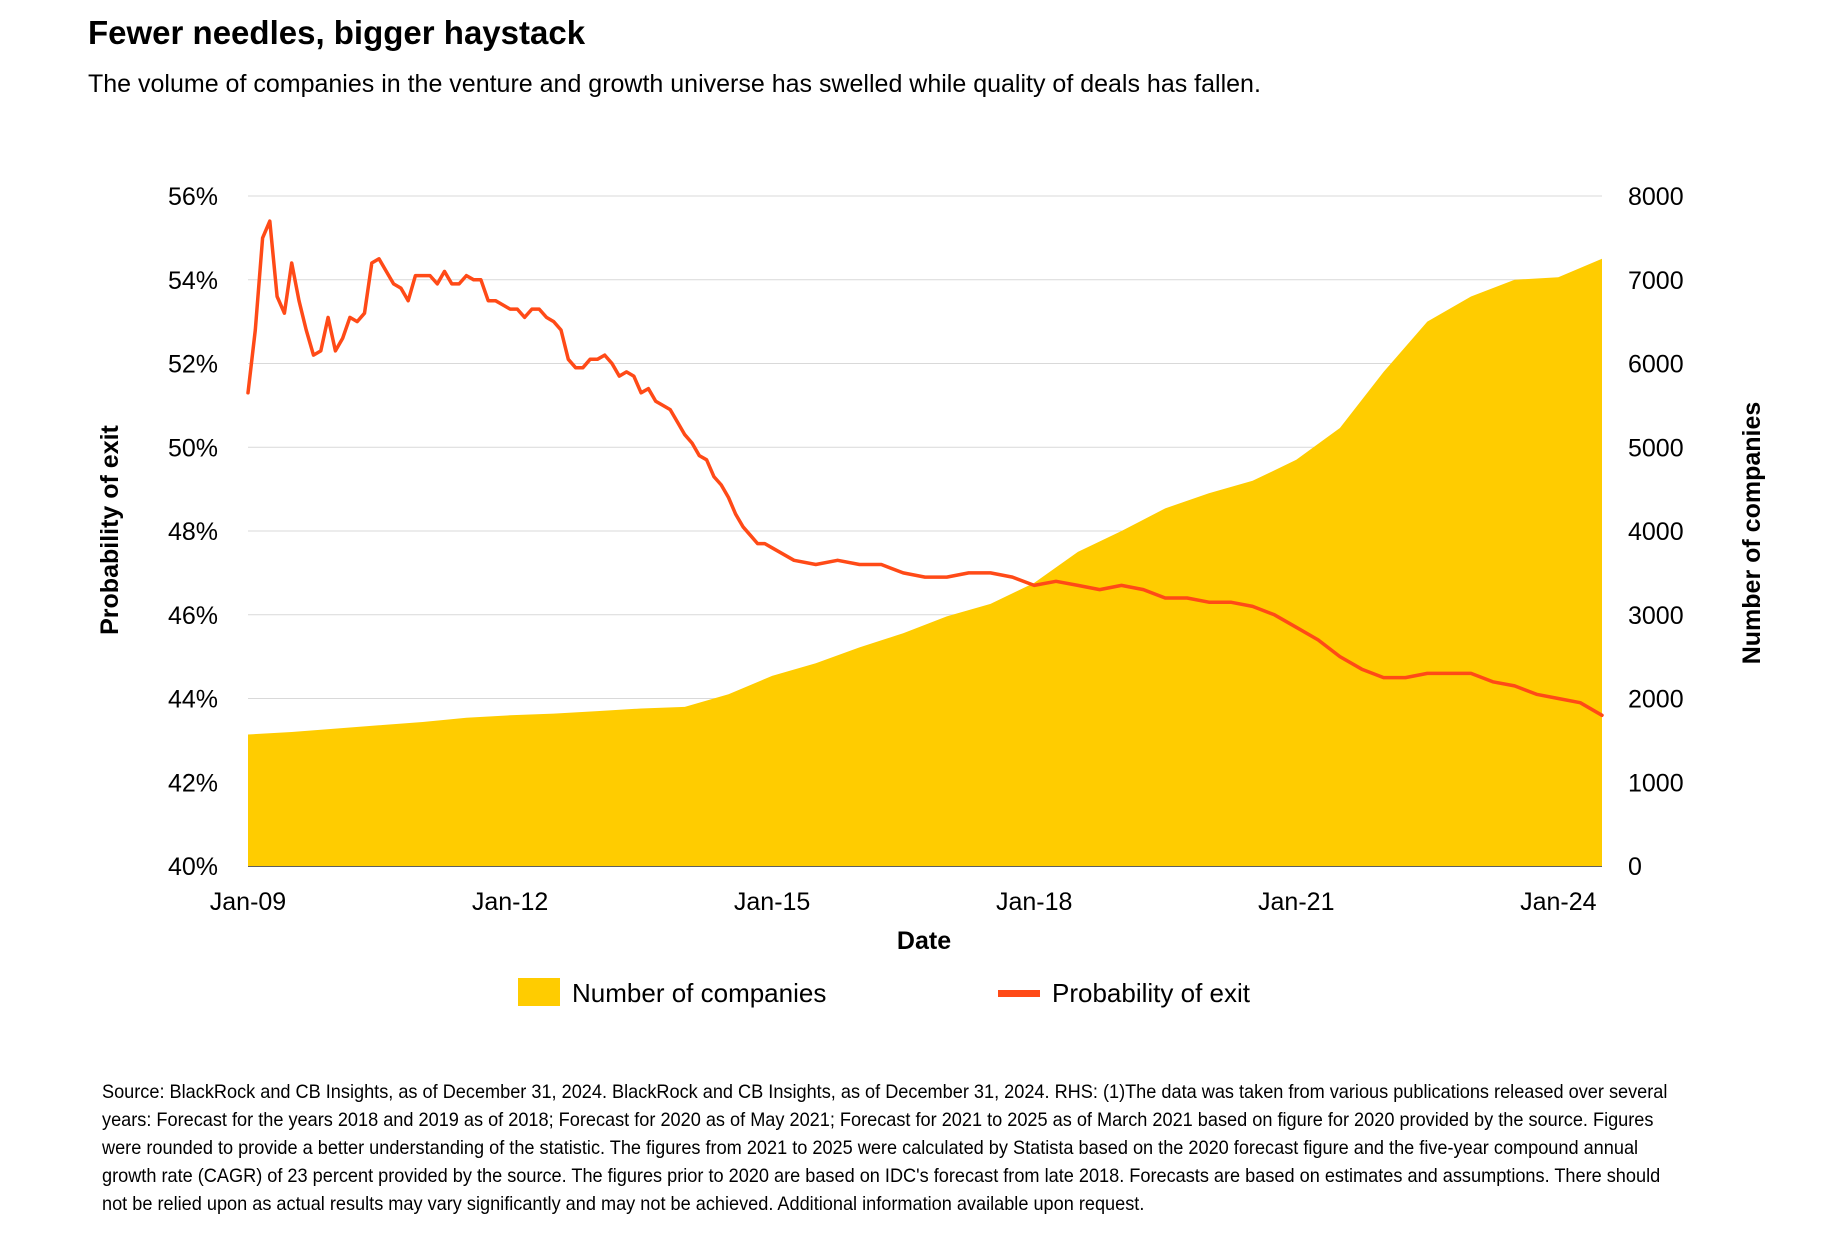  What do you see at coordinates (772, 902) in the screenshot?
I see `x-tick-label: Jan-15` at bounding box center [772, 902].